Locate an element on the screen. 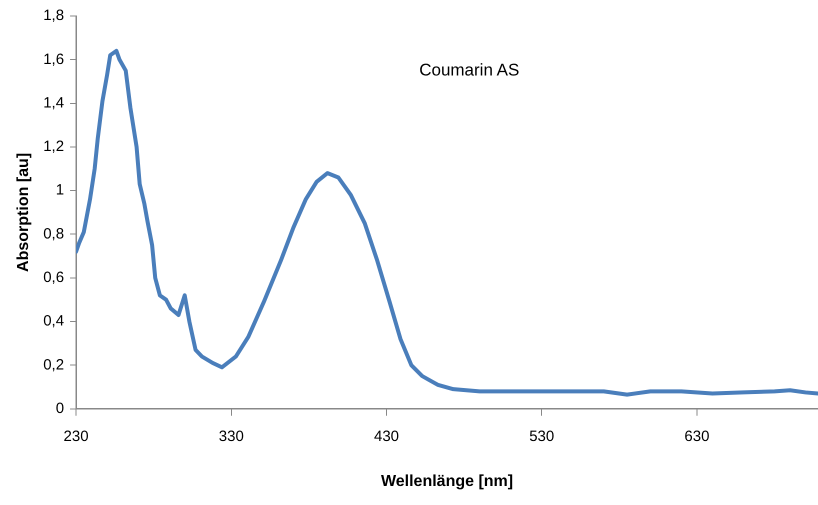 This screenshot has width=818, height=505. y-tick-label: 0,8 is located at coordinates (53, 233).